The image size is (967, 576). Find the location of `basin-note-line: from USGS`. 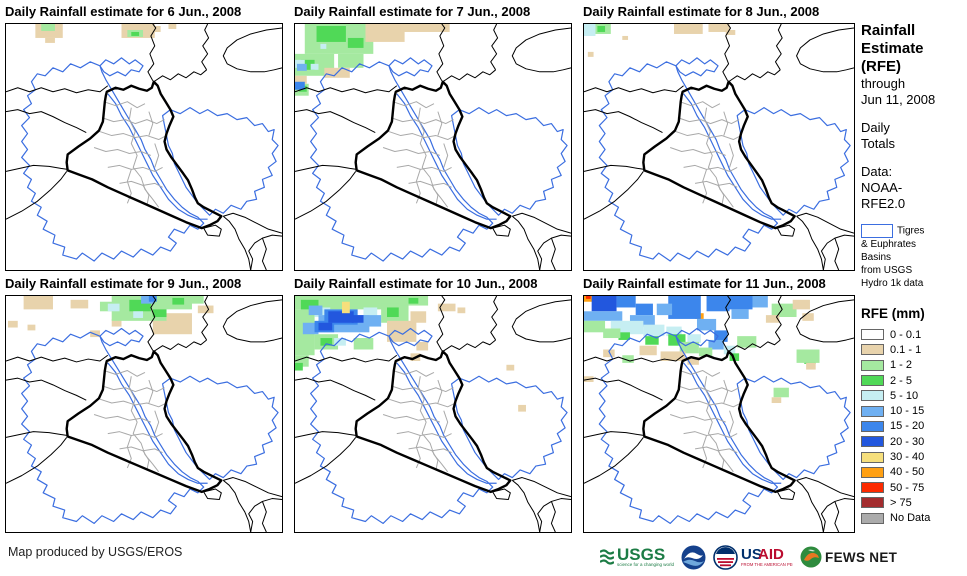

basin-note-line: from USGS is located at coordinates (887, 270).